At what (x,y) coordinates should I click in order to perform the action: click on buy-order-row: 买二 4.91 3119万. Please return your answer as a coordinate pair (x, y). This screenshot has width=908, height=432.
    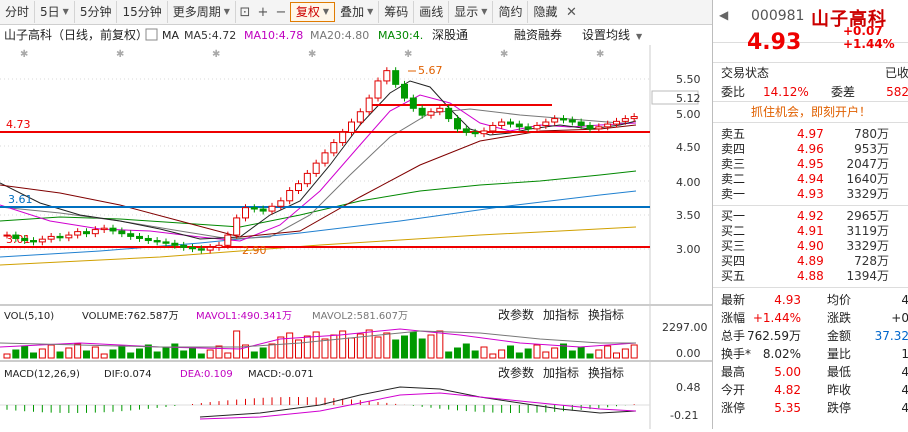
    Looking at the image, I should click on (810, 231).